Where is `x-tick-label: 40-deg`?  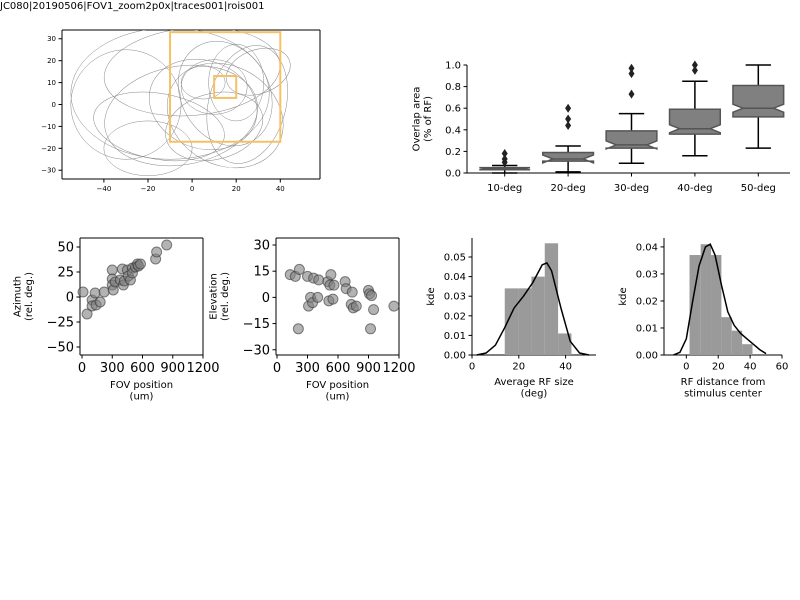 x-tick-label: 40-deg is located at coordinates (694, 188).